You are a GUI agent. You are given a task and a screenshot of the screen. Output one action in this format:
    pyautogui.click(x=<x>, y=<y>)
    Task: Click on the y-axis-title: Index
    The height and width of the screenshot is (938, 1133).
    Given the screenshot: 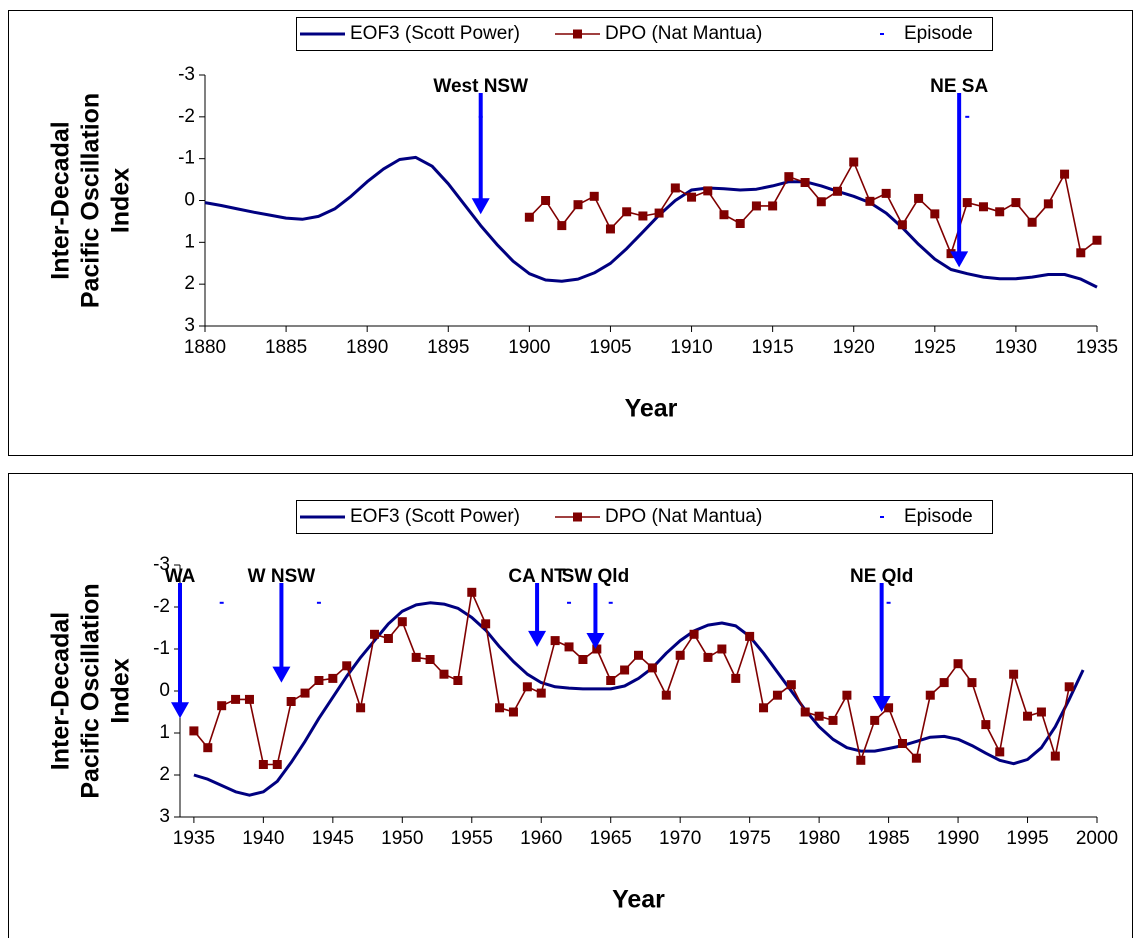 What is the action you would take?
    pyautogui.click(x=121, y=200)
    